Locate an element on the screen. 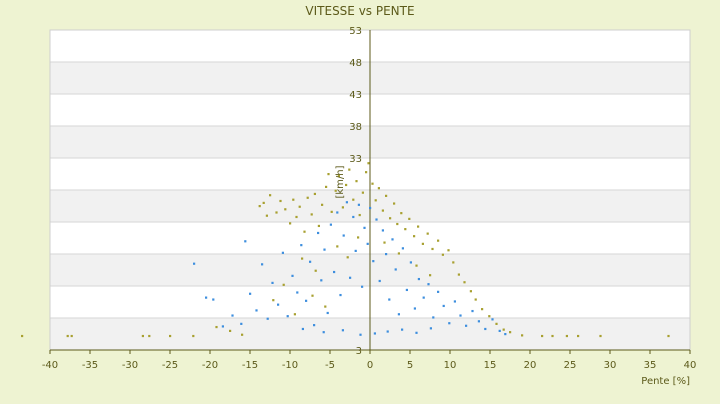 The image size is (720, 404). y-tick-label: 38 is located at coordinates (355, 127).